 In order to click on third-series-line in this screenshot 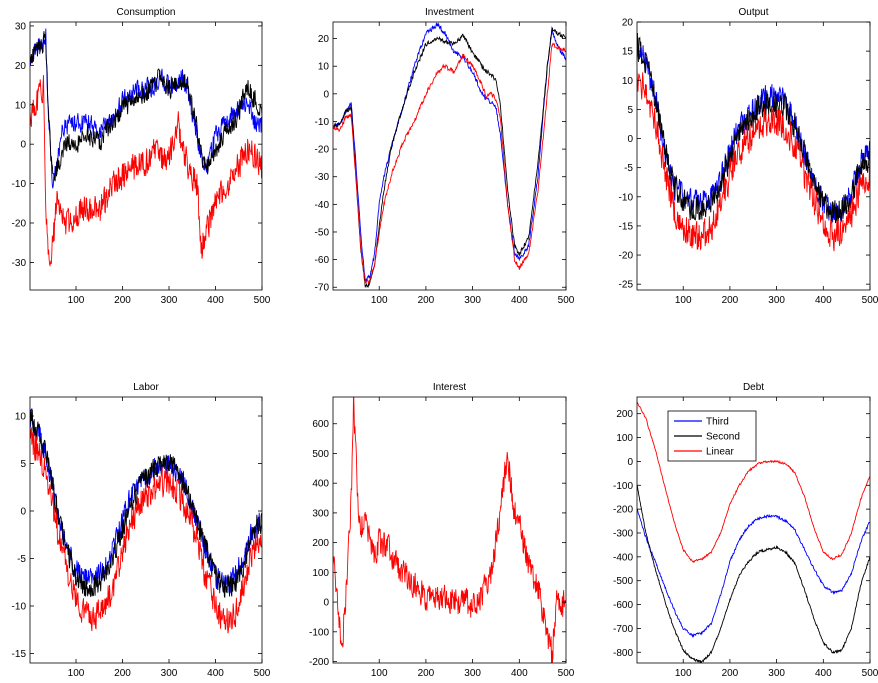, I will do `click(753, 573)`.